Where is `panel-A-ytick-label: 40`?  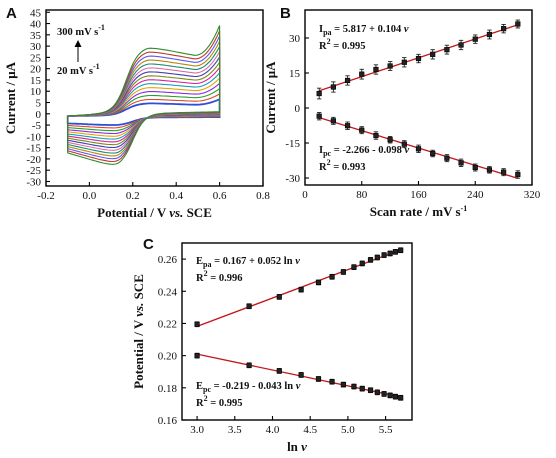
panel-A-ytick-label: 40 is located at coordinates (36, 25).